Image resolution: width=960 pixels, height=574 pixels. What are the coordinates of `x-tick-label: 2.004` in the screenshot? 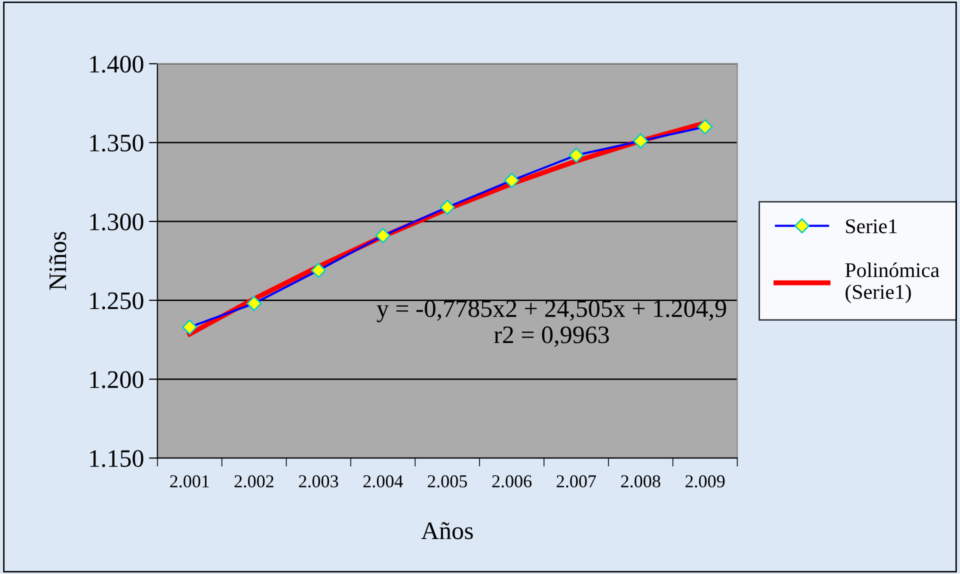 It's located at (383, 481).